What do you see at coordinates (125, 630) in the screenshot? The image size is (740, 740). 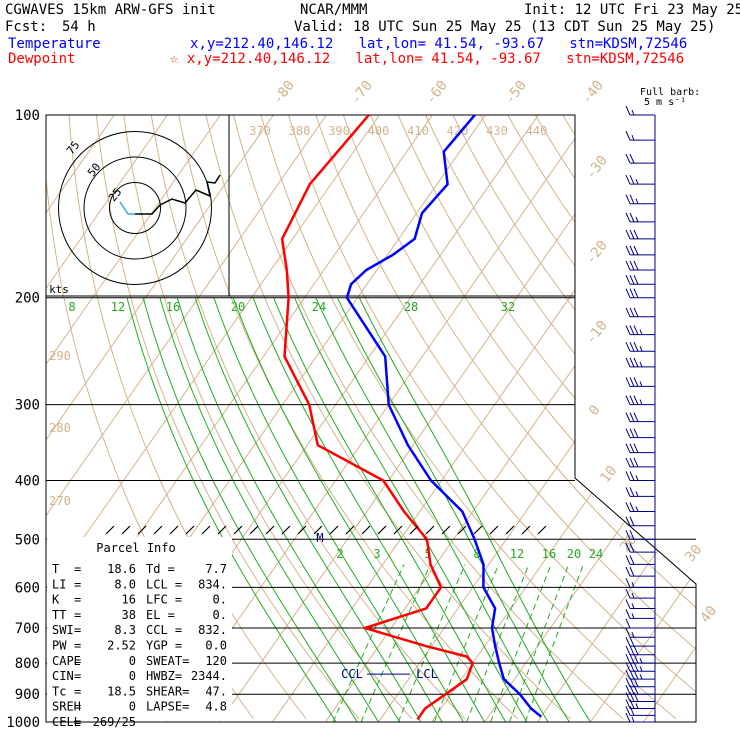 I see `parcel-value: 8.3` at bounding box center [125, 630].